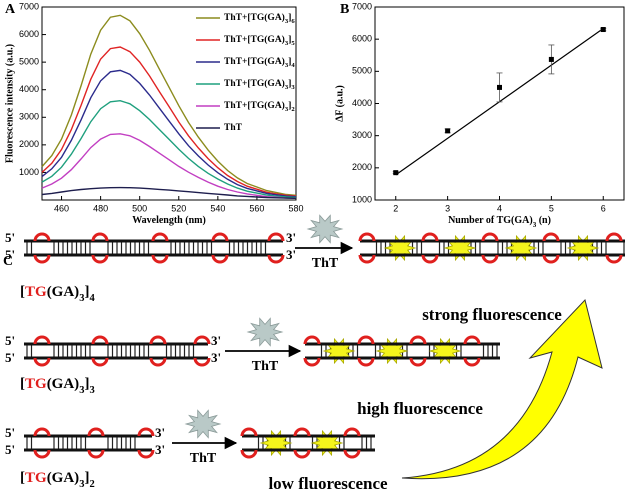 The width and height of the screenshot is (630, 494). I want to click on result-label: strong fluorescence, so click(492, 314).